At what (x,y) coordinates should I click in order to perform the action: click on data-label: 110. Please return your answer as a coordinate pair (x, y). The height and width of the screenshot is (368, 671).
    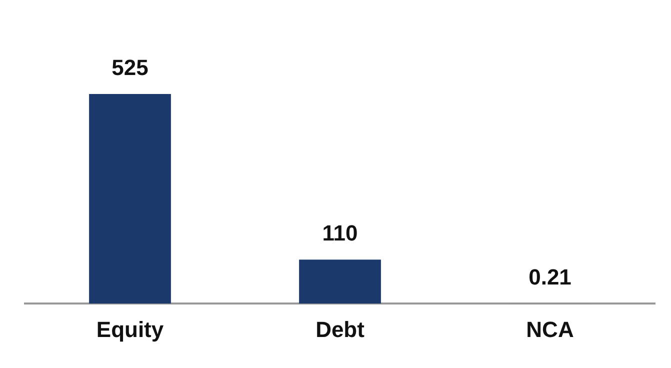
    Looking at the image, I should click on (340, 233).